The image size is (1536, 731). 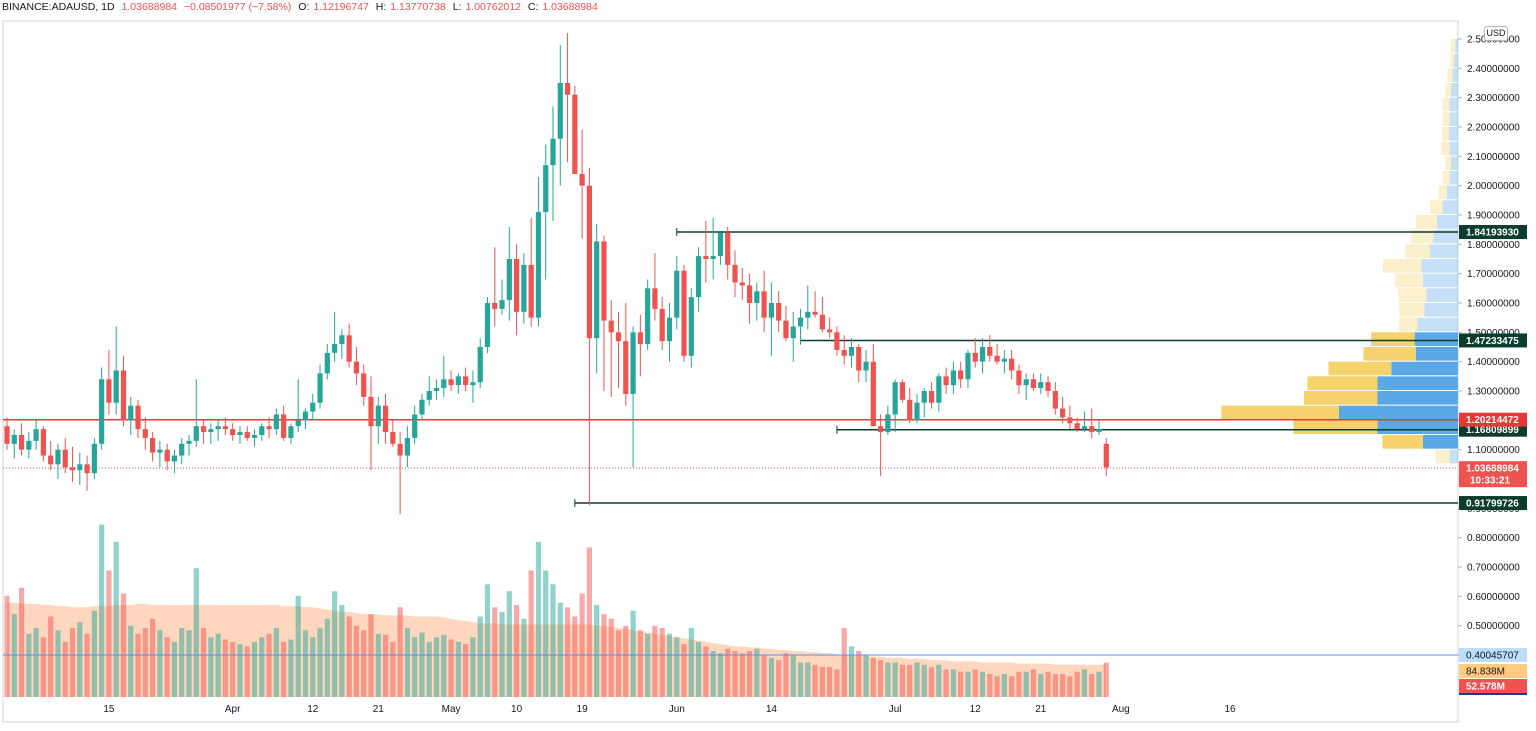 What do you see at coordinates (730, 706) in the screenshot?
I see `time-axis: 15 Apr 12 21 May 10 19 Jun 14 Jul 12 21 Aug 16` at bounding box center [730, 706].